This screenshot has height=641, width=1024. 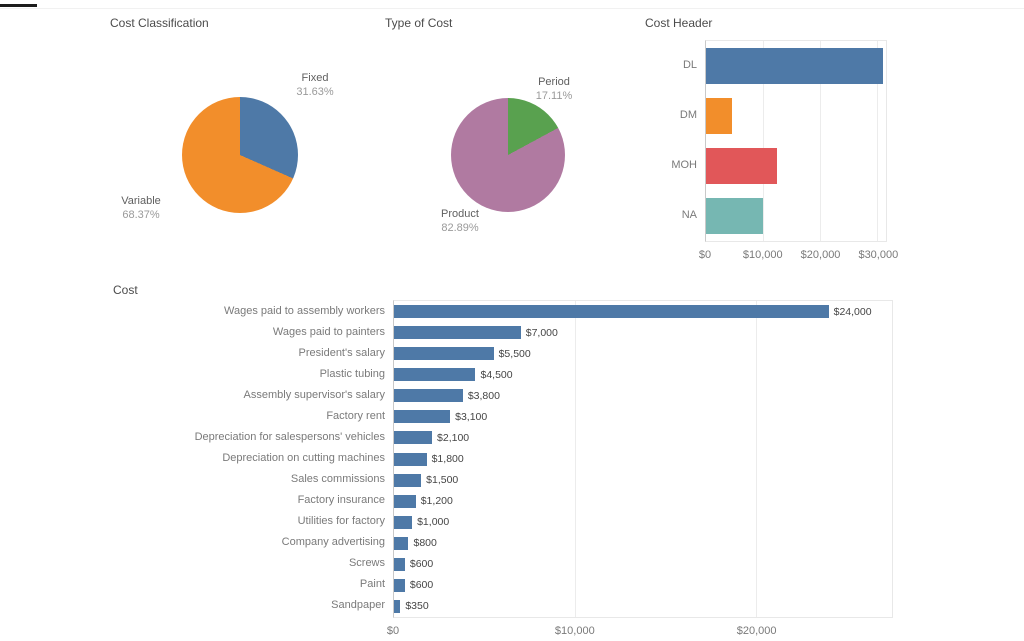 What do you see at coordinates (512, 8) in the screenshot?
I see `divider` at bounding box center [512, 8].